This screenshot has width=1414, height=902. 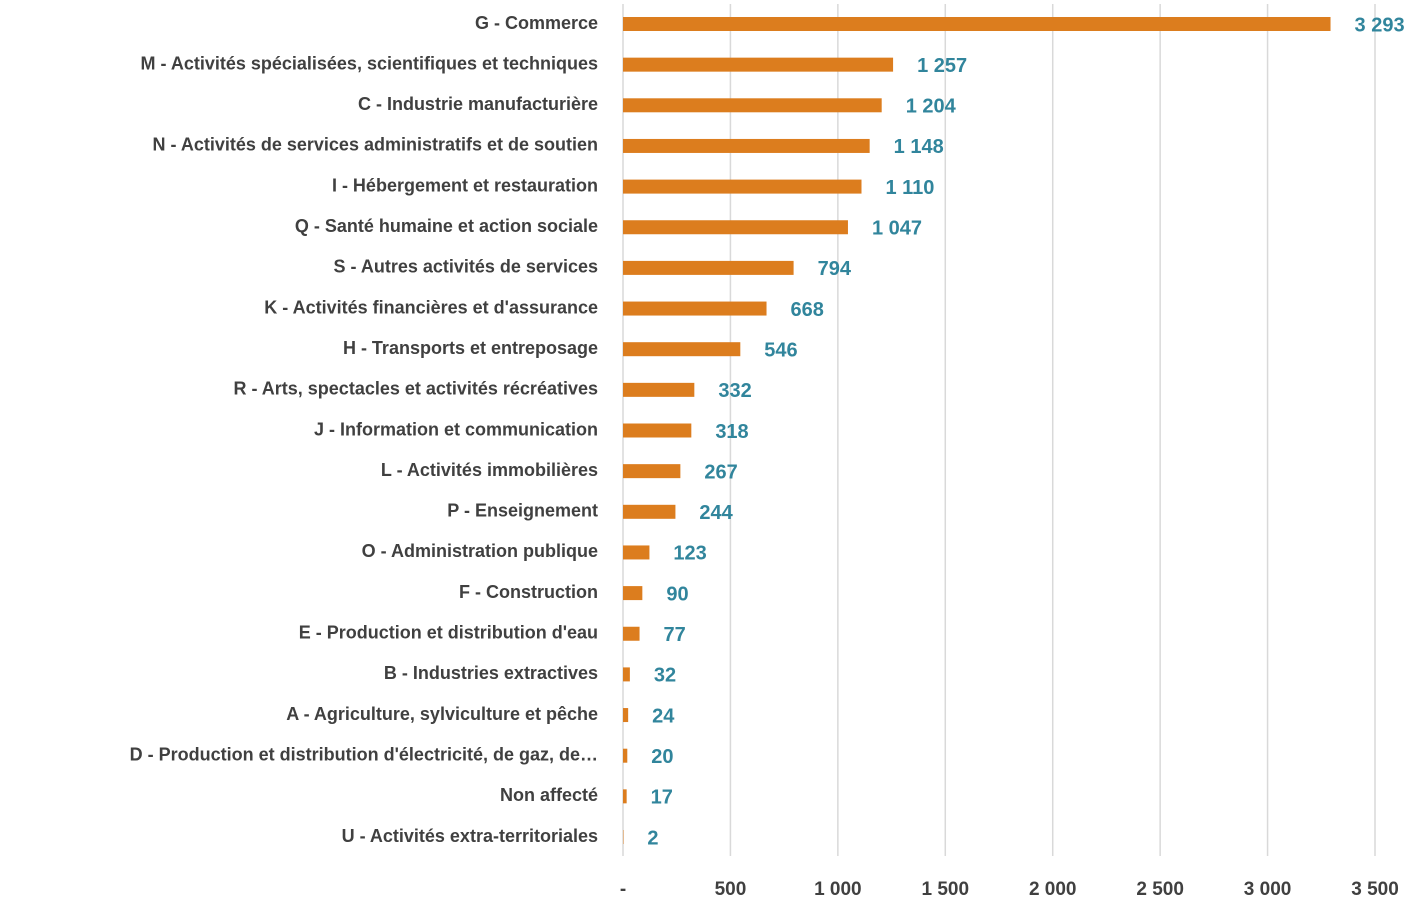 What do you see at coordinates (1375, 889) in the screenshot?
I see `x-tick-label: 3 500` at bounding box center [1375, 889].